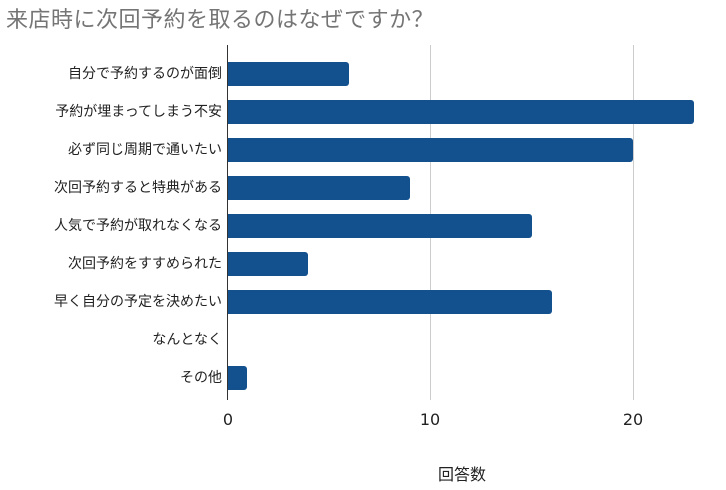 This screenshot has height=490, width=726. I want to click on x-tick-10: 10, so click(430, 419).